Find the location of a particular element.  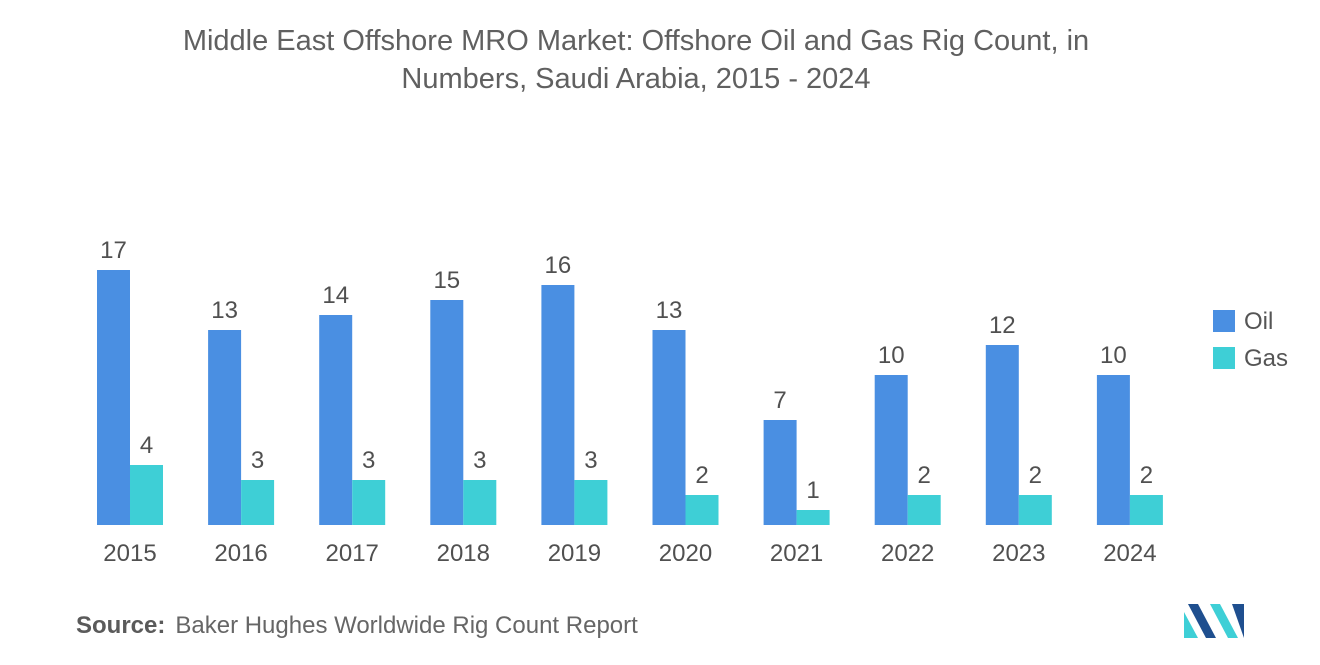

bar-oil-2021 is located at coordinates (780, 472).